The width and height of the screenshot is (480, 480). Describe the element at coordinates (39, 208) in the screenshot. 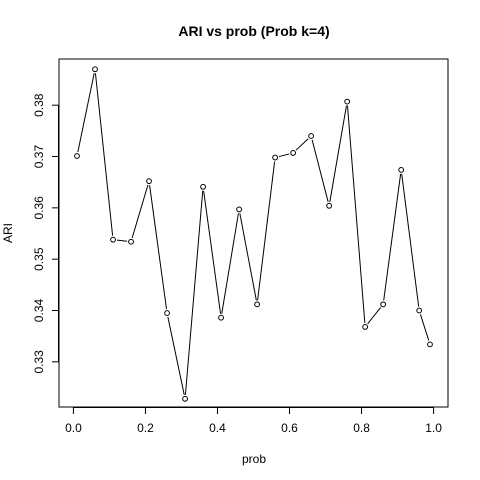

I see `y-tick-label: 0.36` at that location.